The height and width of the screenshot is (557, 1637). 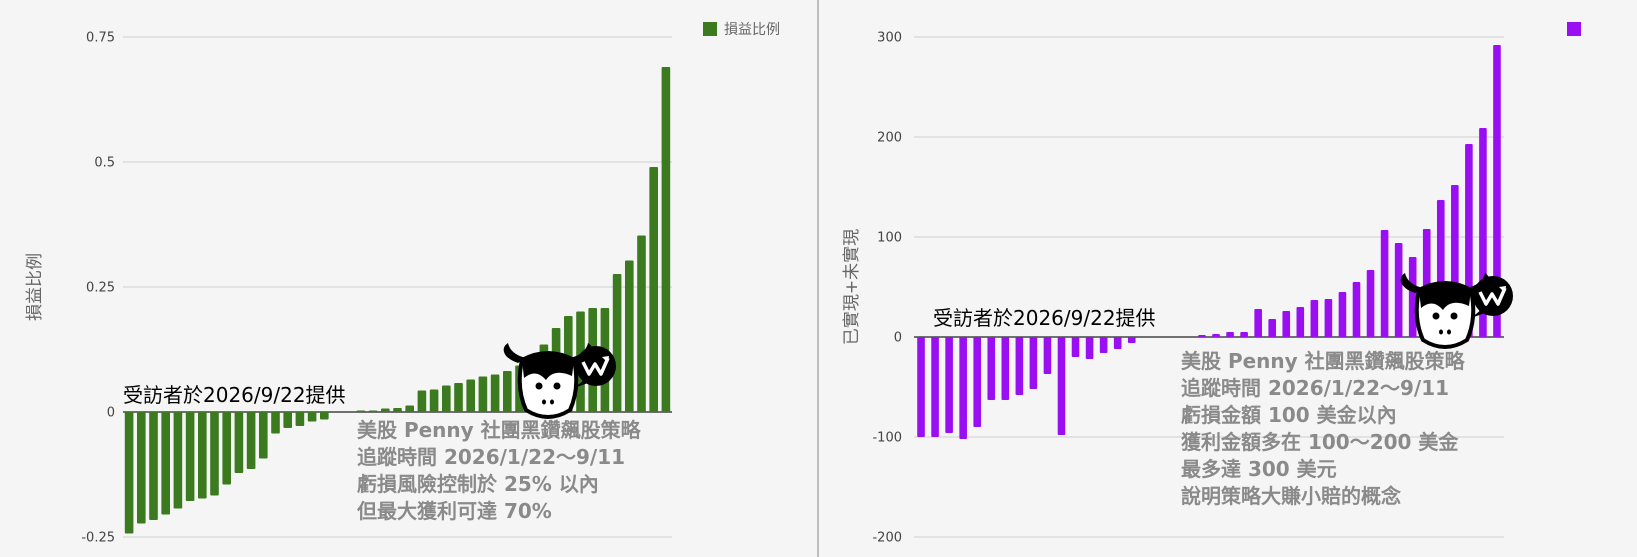 I want to click on chart1-legend-swatch, so click(x=710, y=29).